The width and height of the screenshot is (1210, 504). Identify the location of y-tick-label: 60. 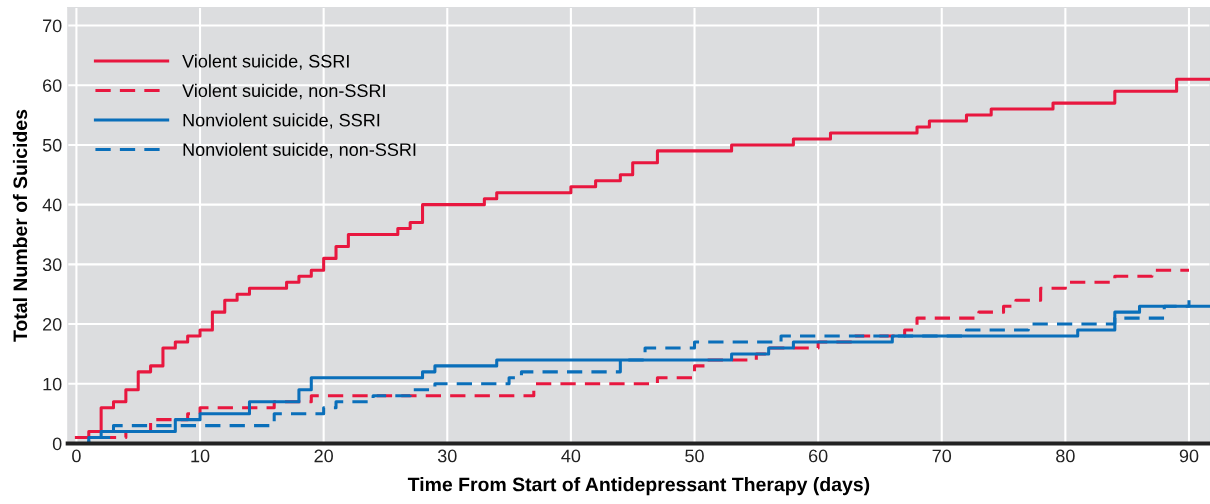
(52, 85).